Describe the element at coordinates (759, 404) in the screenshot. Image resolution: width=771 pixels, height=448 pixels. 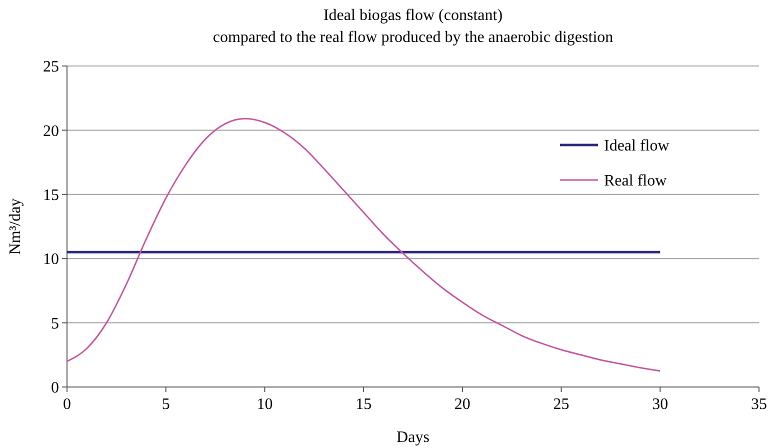
I see `x-tick-label: 35` at that location.